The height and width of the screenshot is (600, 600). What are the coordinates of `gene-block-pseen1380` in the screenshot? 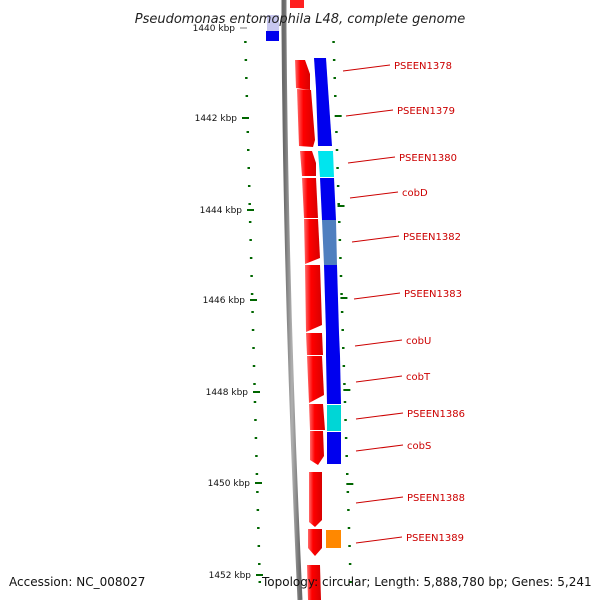 It's located at (326, 164).